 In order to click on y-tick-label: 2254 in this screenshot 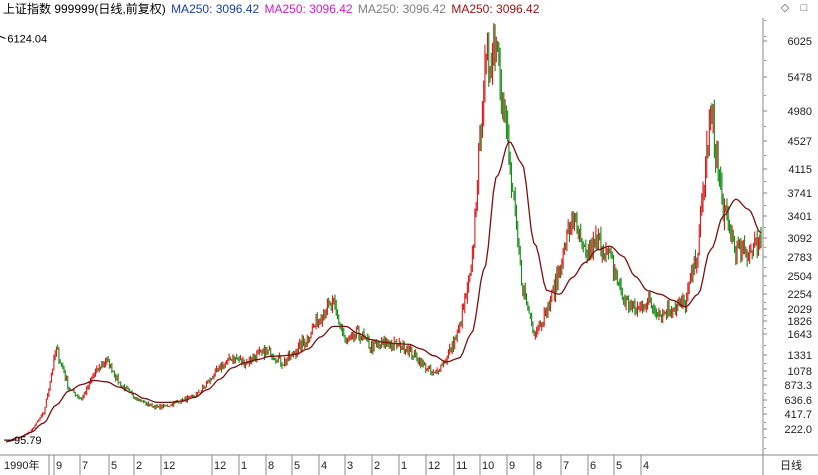, I will do `click(800, 295)`.